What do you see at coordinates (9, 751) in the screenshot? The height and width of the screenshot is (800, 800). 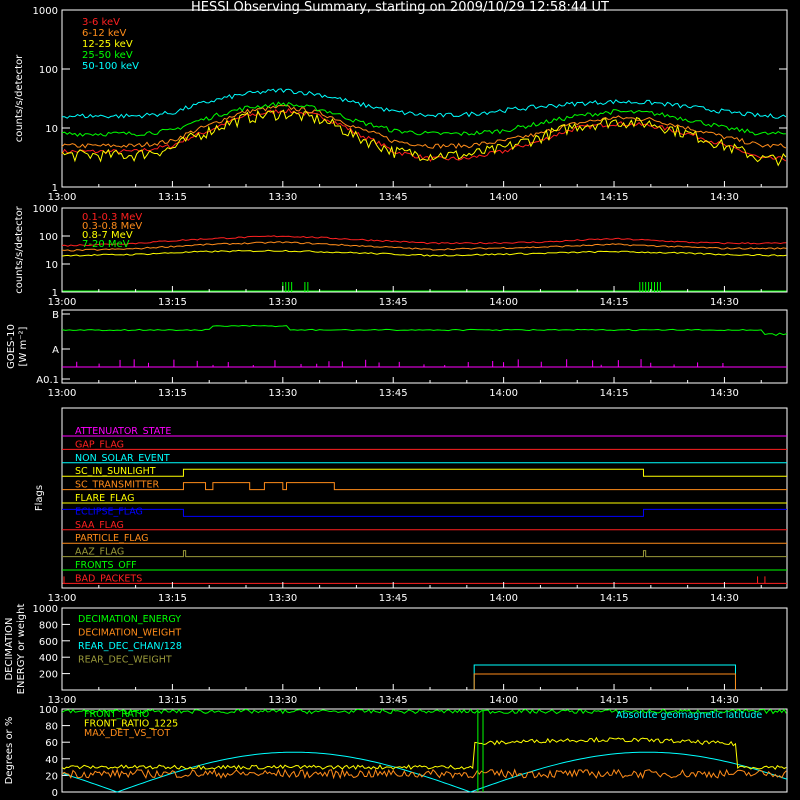 I see `panel6-ylabel: Degrees or %` at bounding box center [9, 751].